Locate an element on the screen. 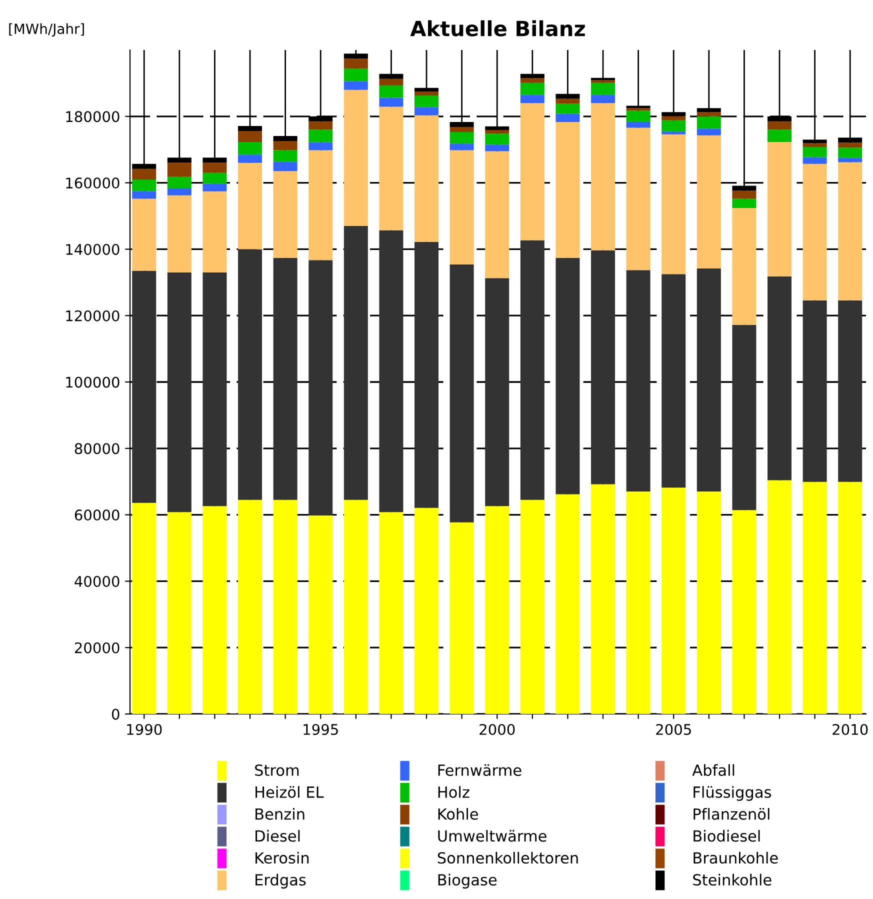 The image size is (873, 899). legend-label: Erdgas is located at coordinates (281, 881).